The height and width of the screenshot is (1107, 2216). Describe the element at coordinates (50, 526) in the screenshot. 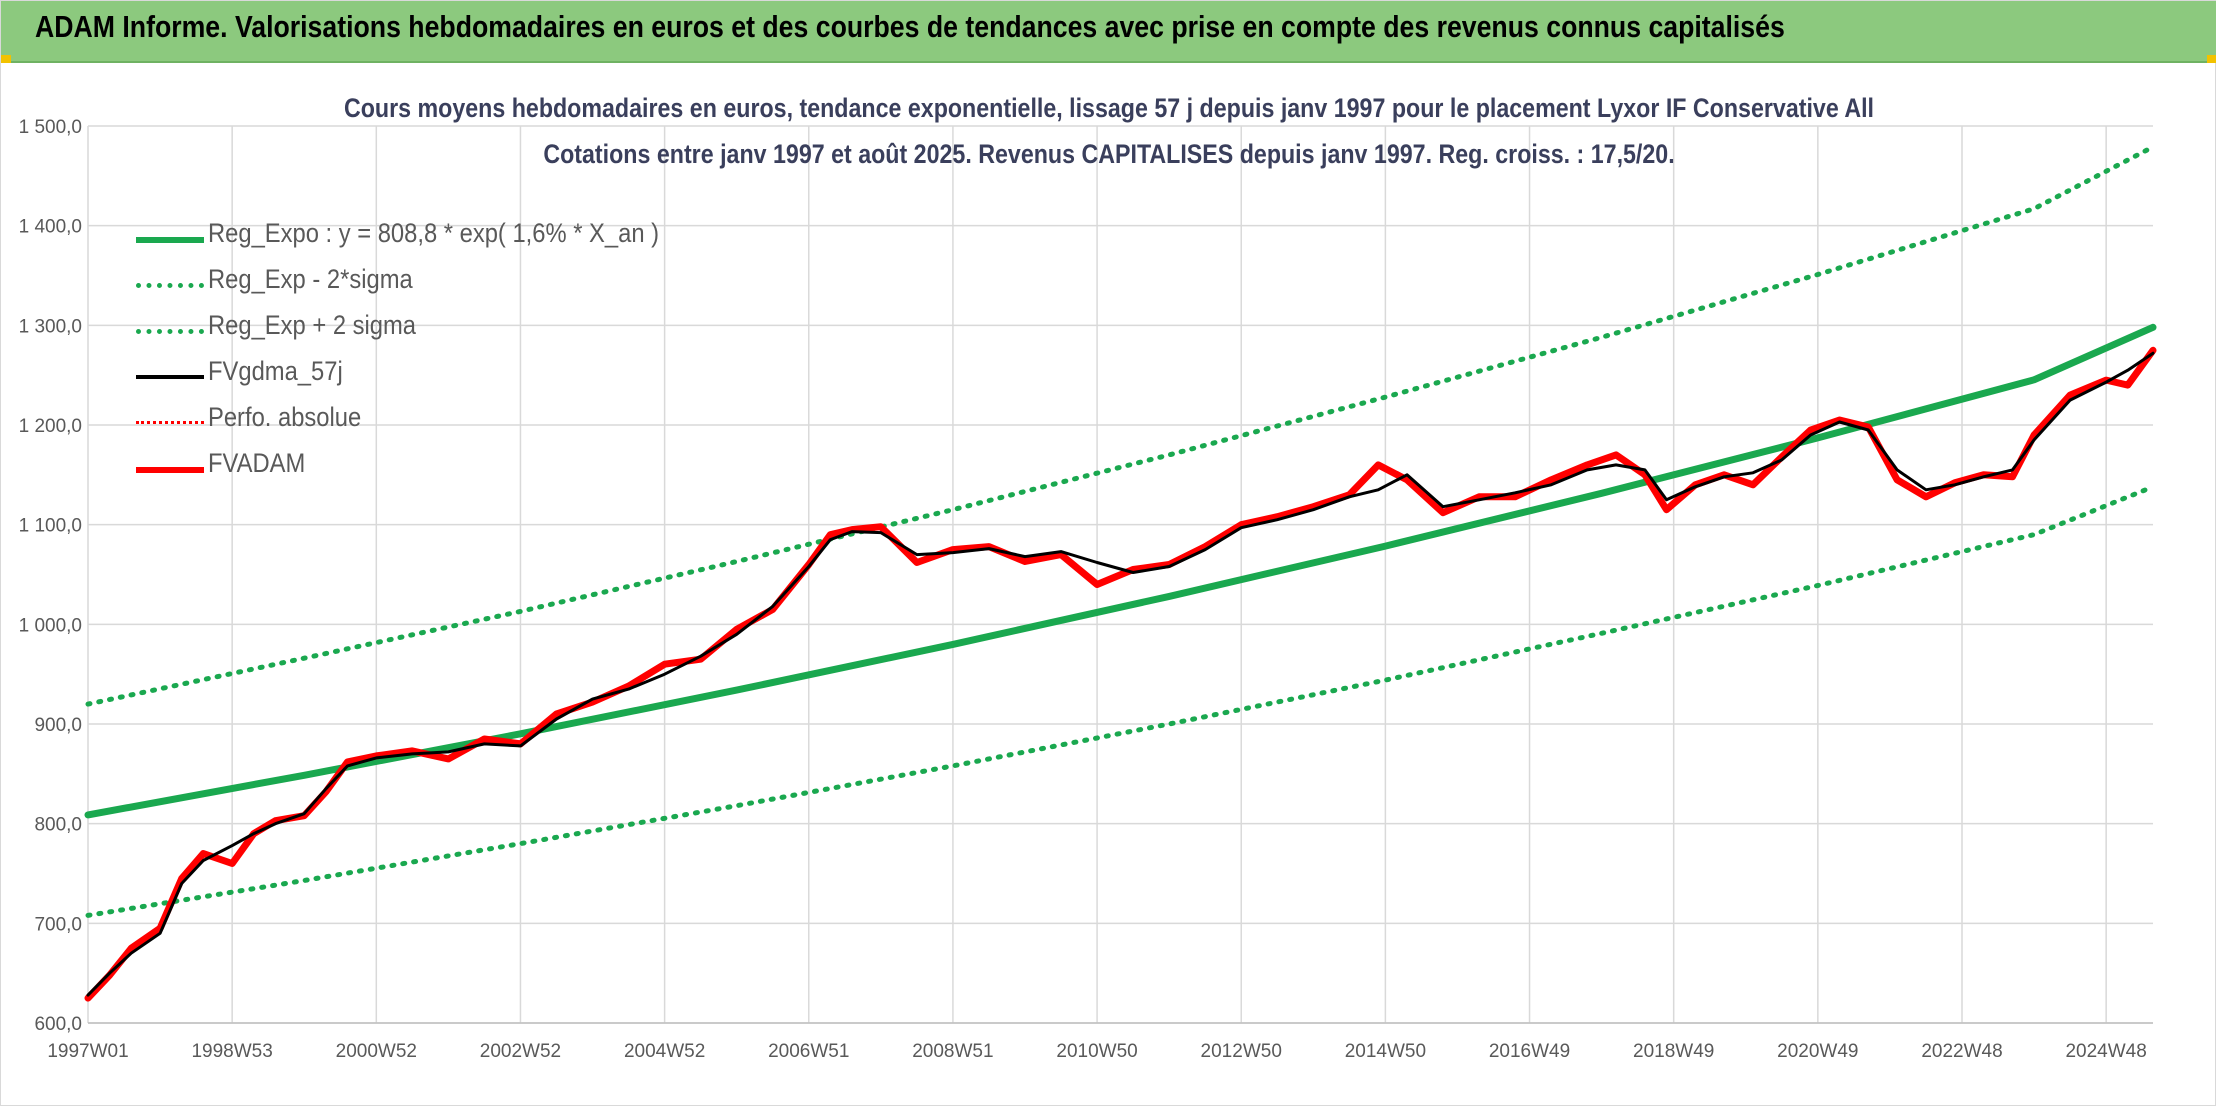

I see `y-tick-label: 1 100,0` at that location.